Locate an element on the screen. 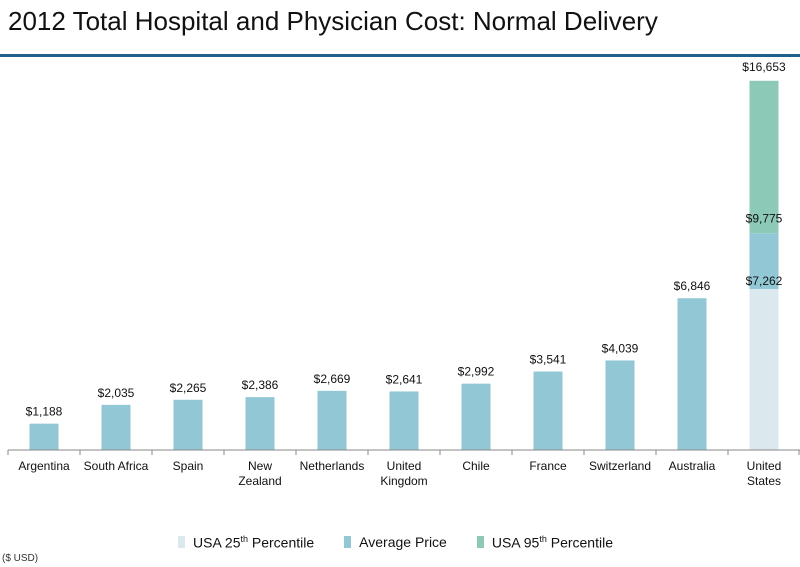 Image resolution: width=800 pixels, height=567 pixels. data-label: $2,992 is located at coordinates (476, 372).